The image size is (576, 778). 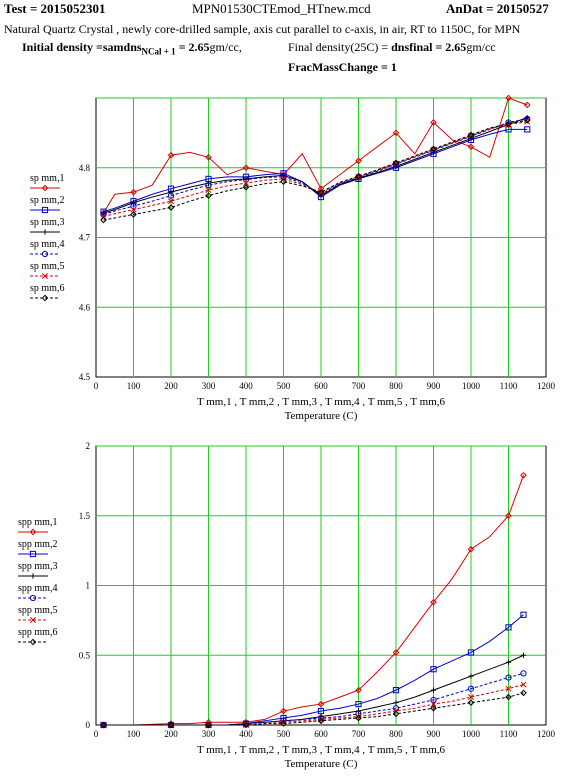 I want to click on legend-entry: spp mm,2, so click(x=37, y=551).